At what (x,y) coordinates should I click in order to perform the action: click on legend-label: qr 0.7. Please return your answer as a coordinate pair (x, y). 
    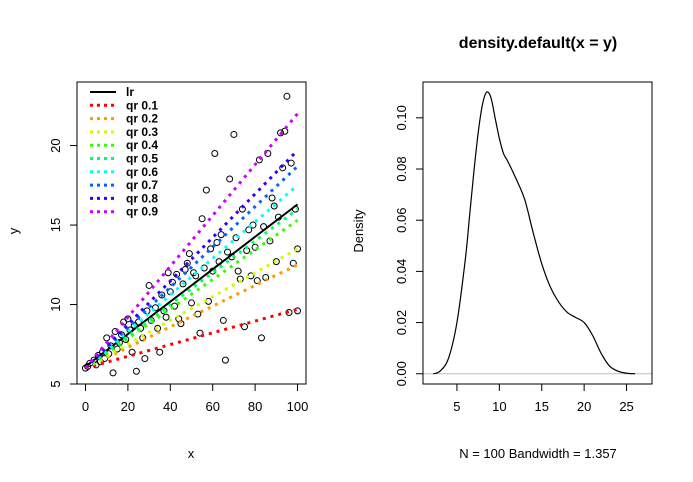
    Looking at the image, I should click on (142, 185).